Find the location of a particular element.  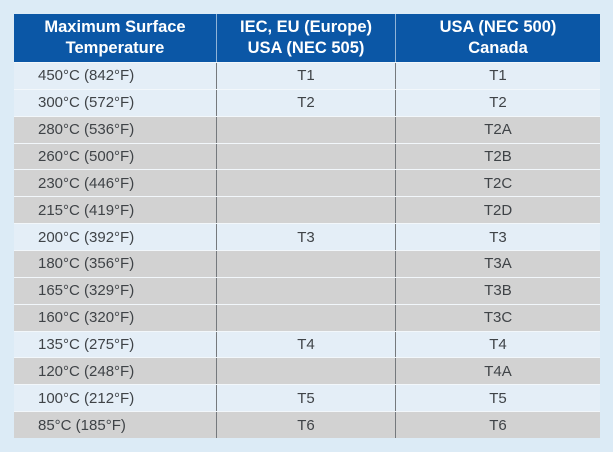

table-row: 120°C (248°F) T4A is located at coordinates (307, 371).